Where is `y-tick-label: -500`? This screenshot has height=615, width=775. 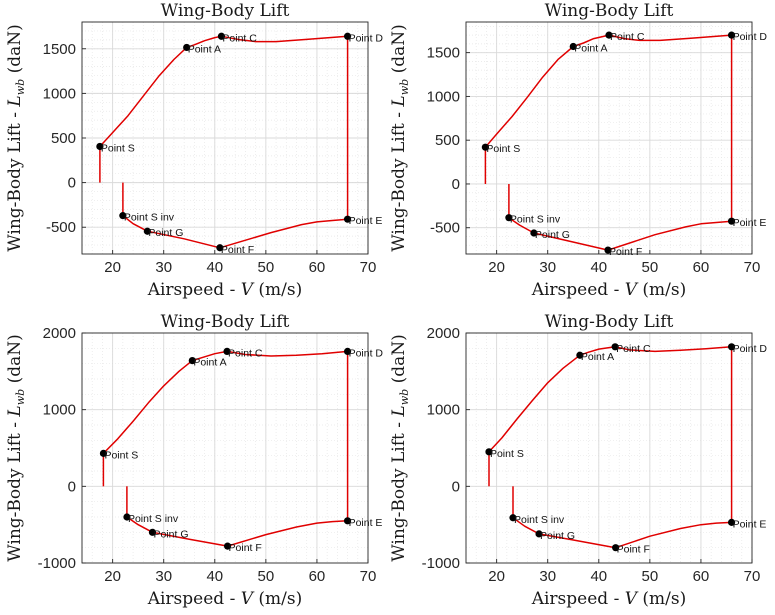 y-tick-label: -500 is located at coordinates (445, 228).